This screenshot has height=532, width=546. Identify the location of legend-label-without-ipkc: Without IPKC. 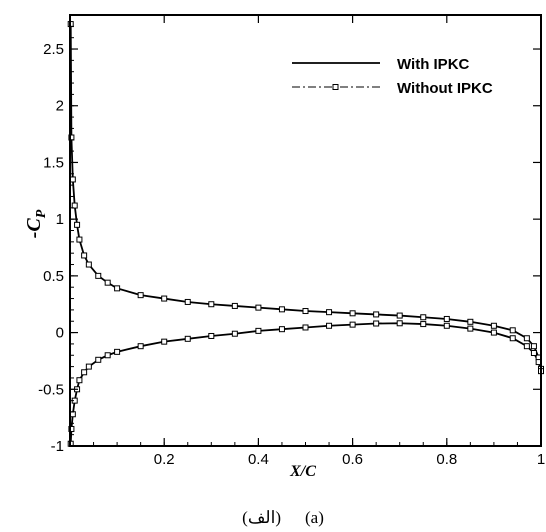
(445, 88).